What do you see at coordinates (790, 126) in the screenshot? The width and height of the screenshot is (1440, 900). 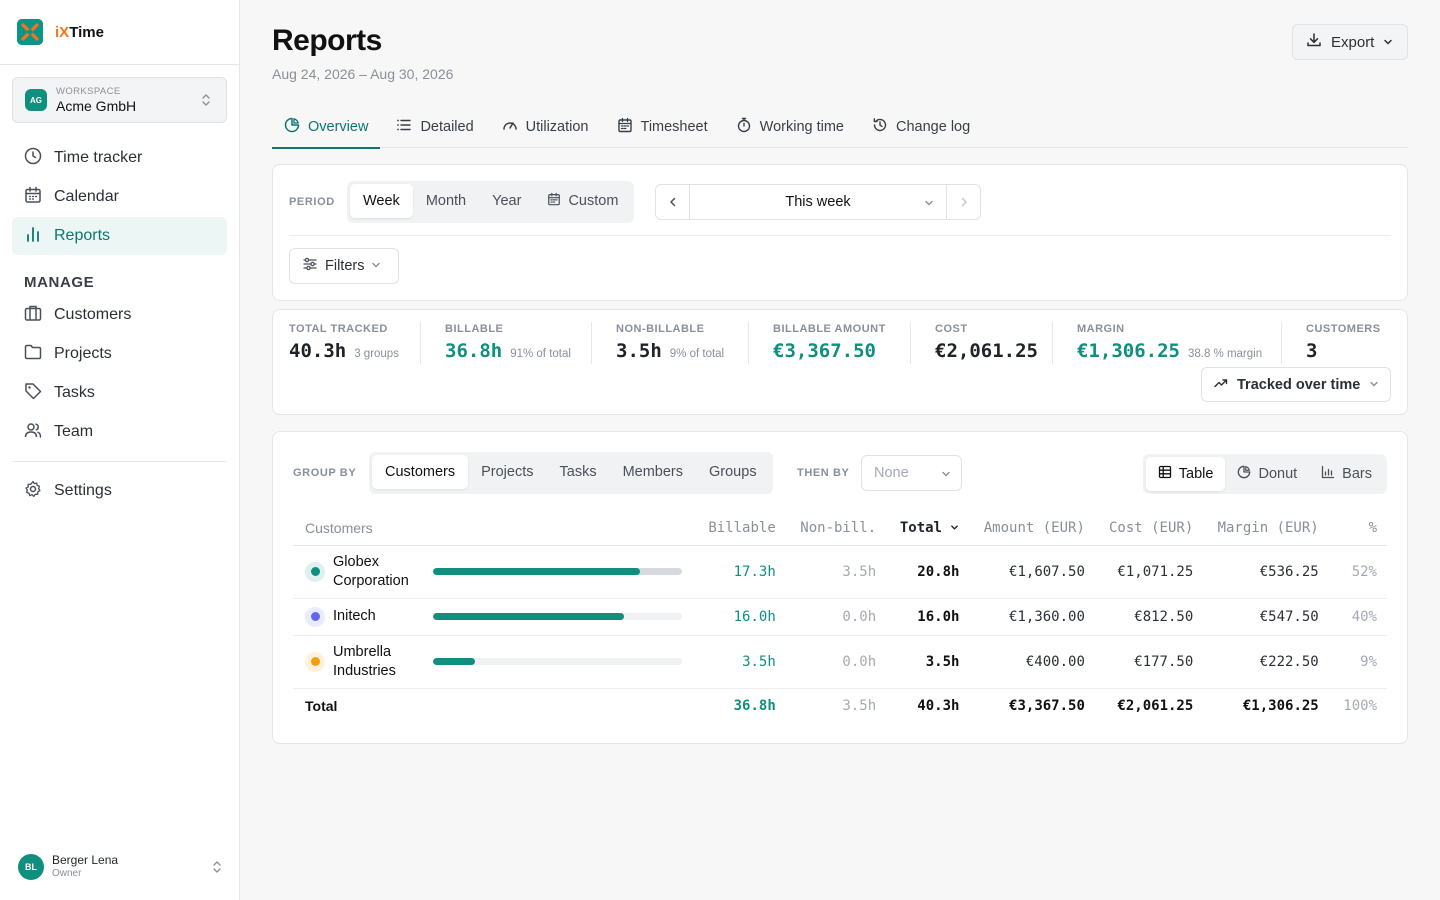 I see `tab-working-time: Working time` at bounding box center [790, 126].